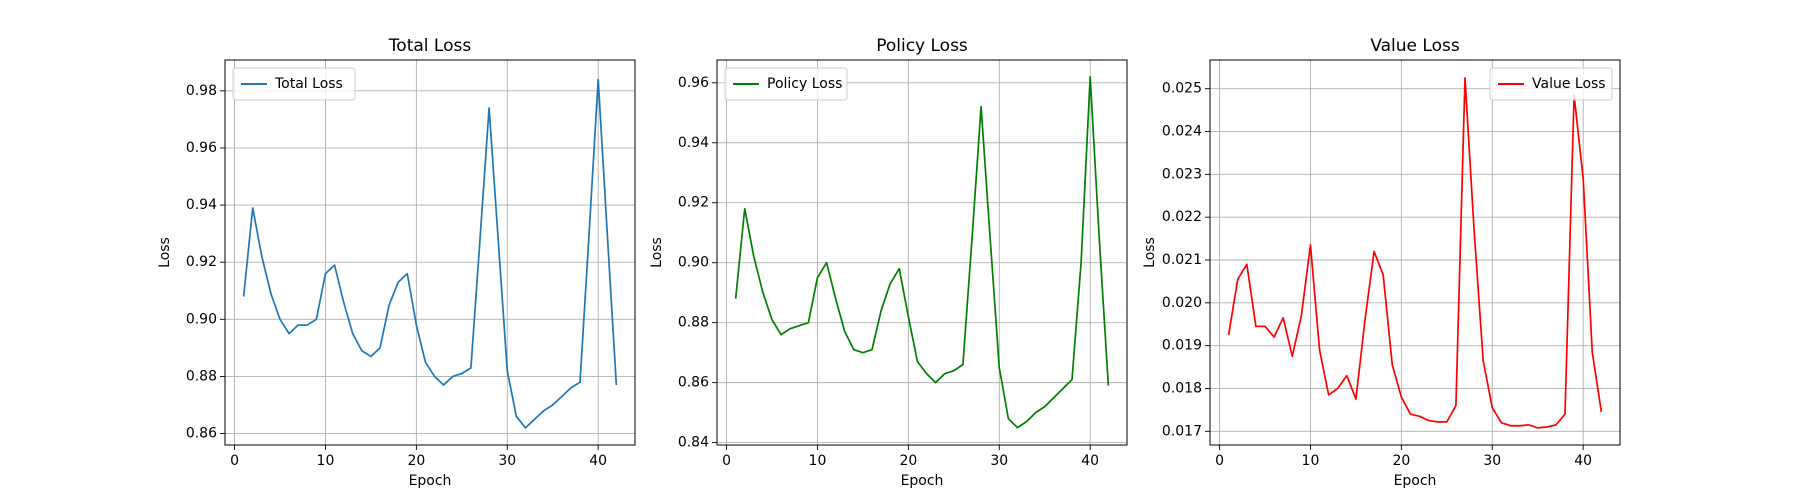 Image resolution: width=1800 pixels, height=500 pixels. What do you see at coordinates (1182, 303) in the screenshot?
I see `y-tick-label: 0.020` at bounding box center [1182, 303].